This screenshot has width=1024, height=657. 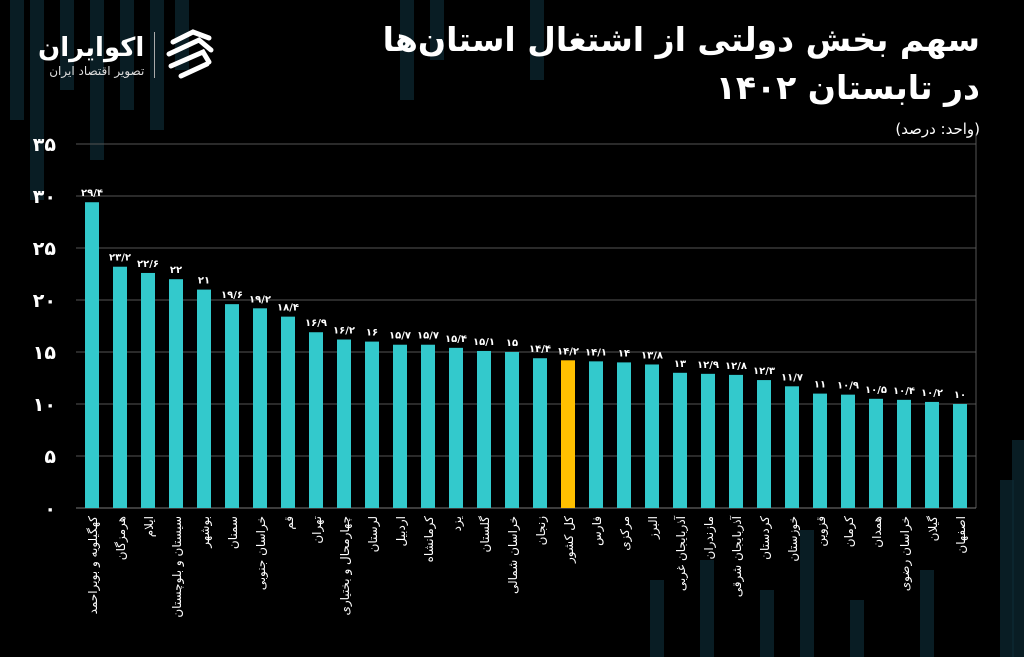 What do you see at coordinates (596, 352) in the screenshot?
I see `data-label: ۱۴/۱` at bounding box center [596, 352].